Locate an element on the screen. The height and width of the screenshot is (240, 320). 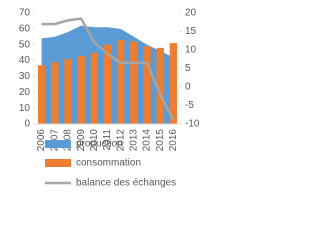
y2-tick-label: 5 is located at coordinates (188, 68).